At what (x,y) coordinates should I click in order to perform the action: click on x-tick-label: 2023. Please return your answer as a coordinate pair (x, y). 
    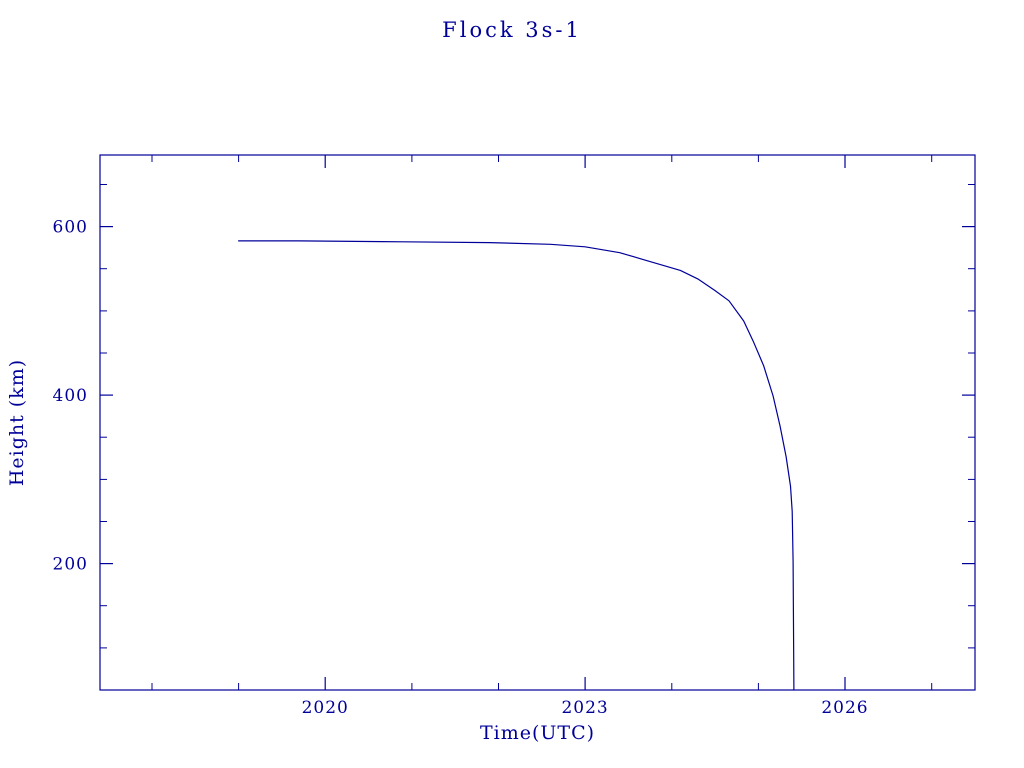
    Looking at the image, I should click on (584, 708).